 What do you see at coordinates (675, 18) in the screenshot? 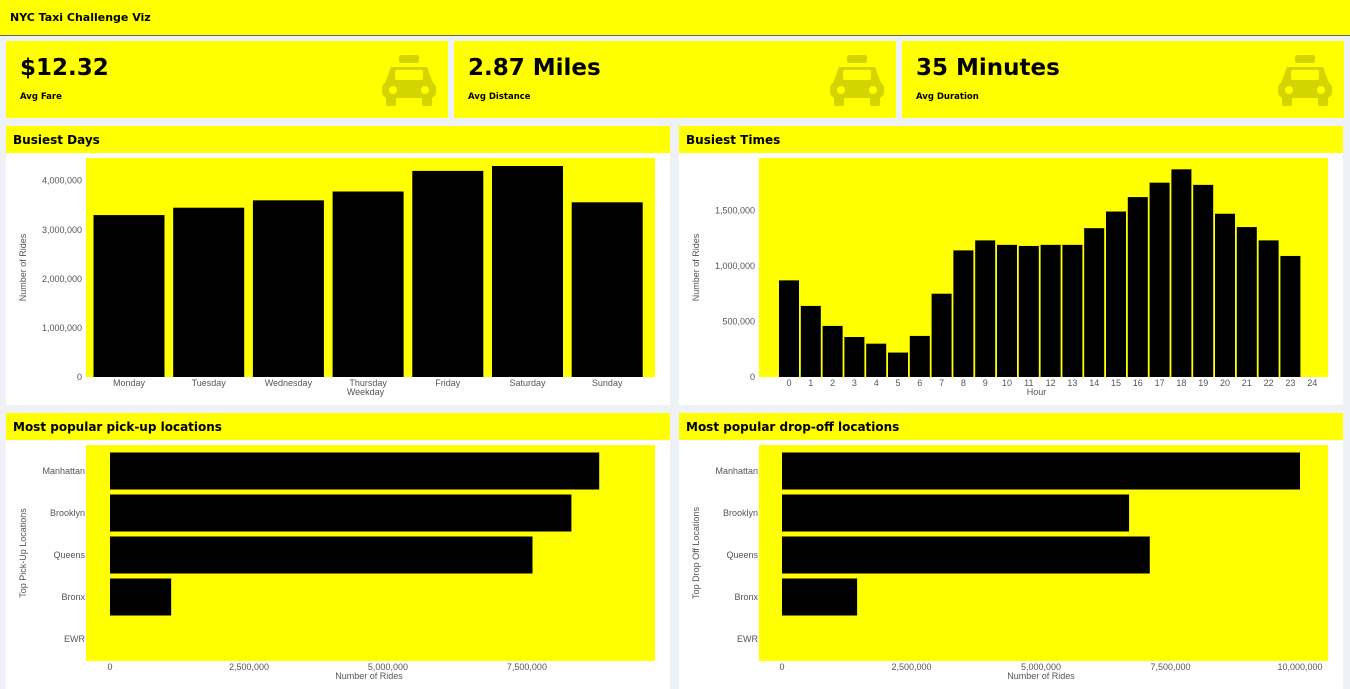
I see `app-header: NYC Taxi Challenge Viz` at bounding box center [675, 18].